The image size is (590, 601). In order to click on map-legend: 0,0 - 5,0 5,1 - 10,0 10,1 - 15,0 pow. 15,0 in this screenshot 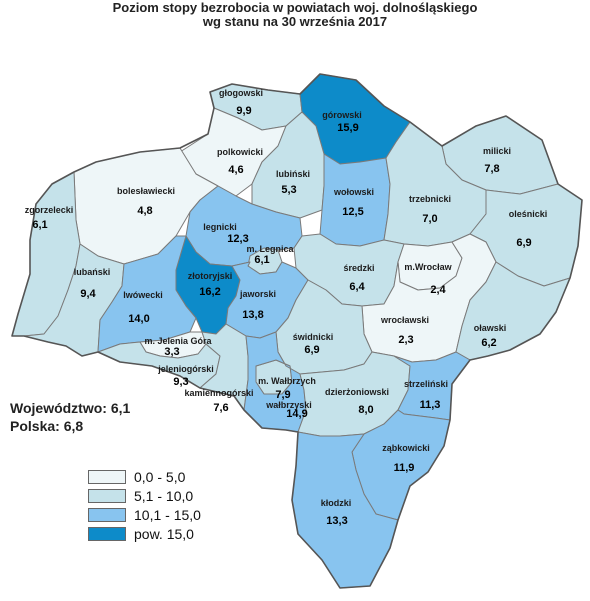, I will do `click(144, 506)`.